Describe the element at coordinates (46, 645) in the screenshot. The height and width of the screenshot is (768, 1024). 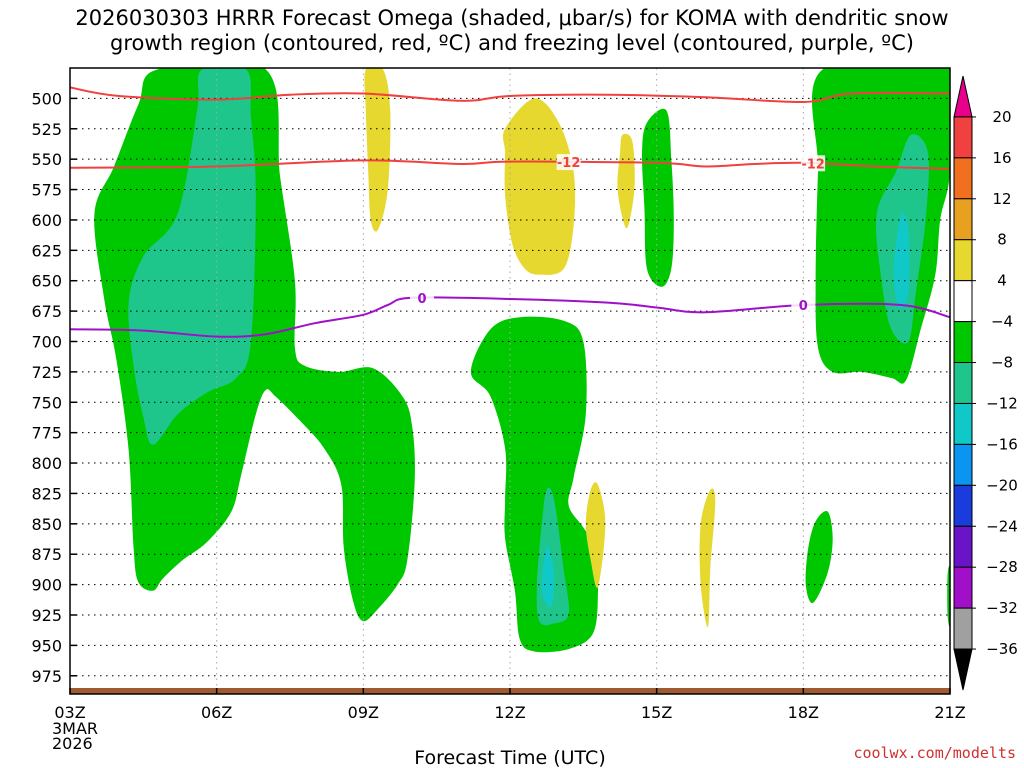
I see `y-tick-label-950: 950` at that location.